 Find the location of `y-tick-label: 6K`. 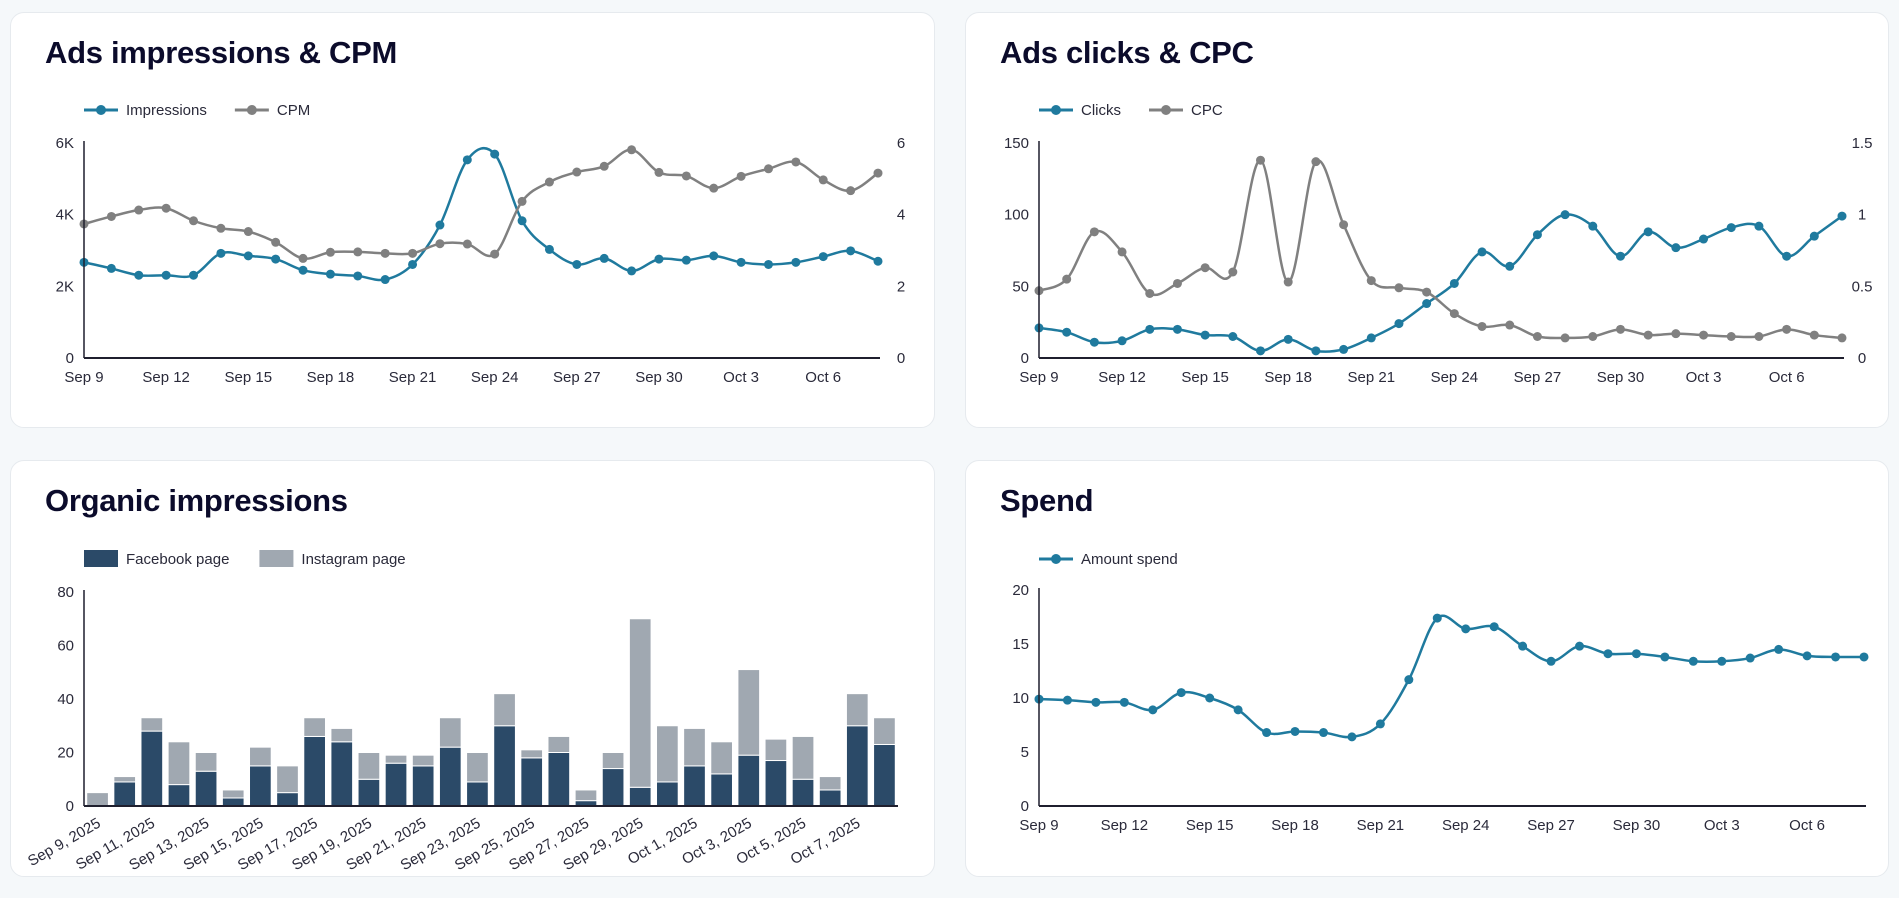

y-tick-label: 6K is located at coordinates (65, 143).